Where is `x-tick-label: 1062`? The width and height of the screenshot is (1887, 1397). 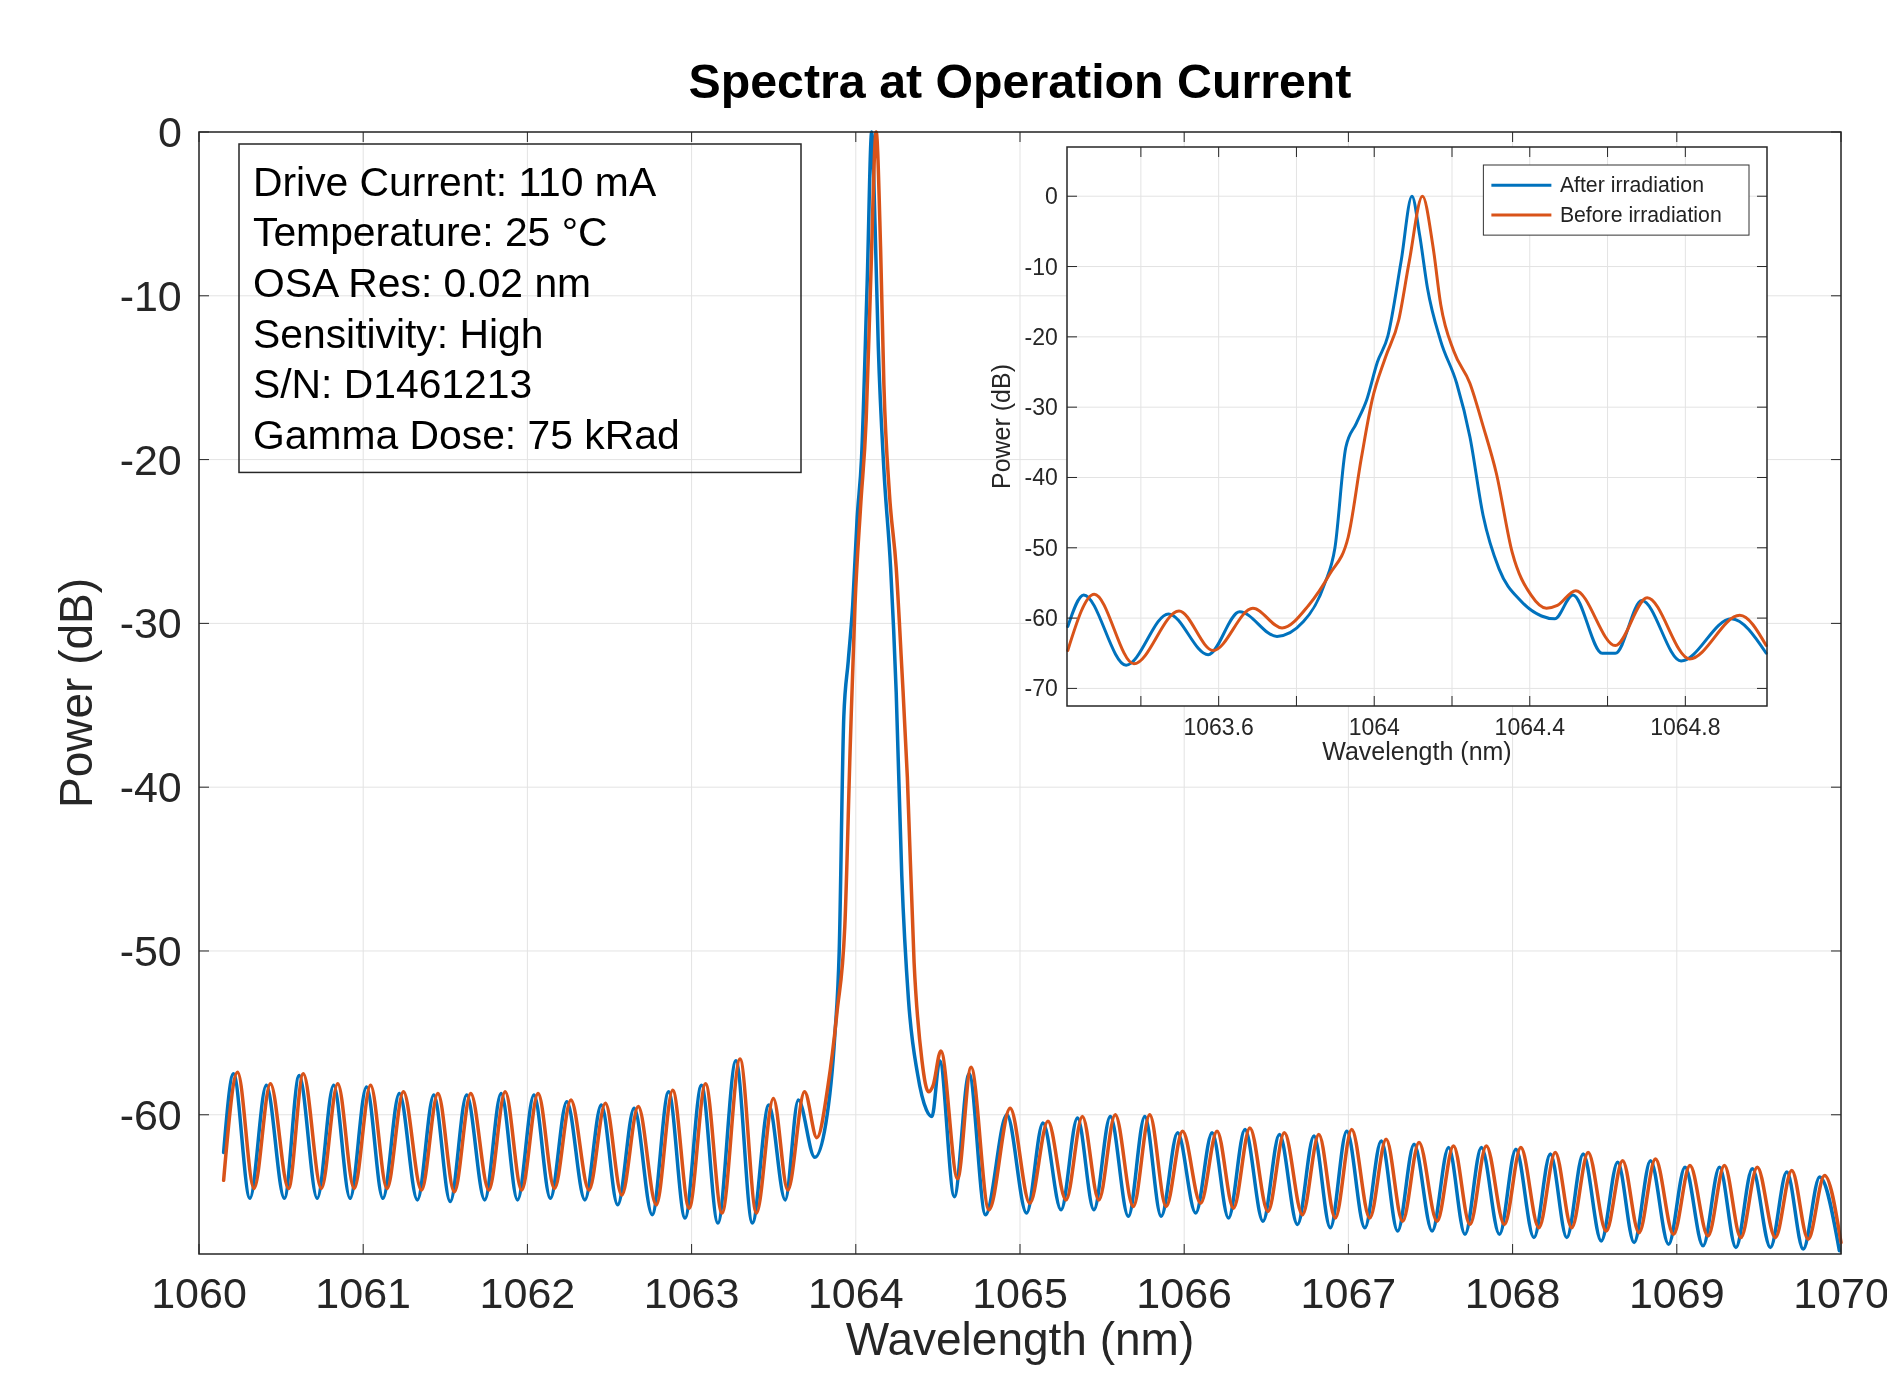
x-tick-label: 1062 is located at coordinates (527, 1292).